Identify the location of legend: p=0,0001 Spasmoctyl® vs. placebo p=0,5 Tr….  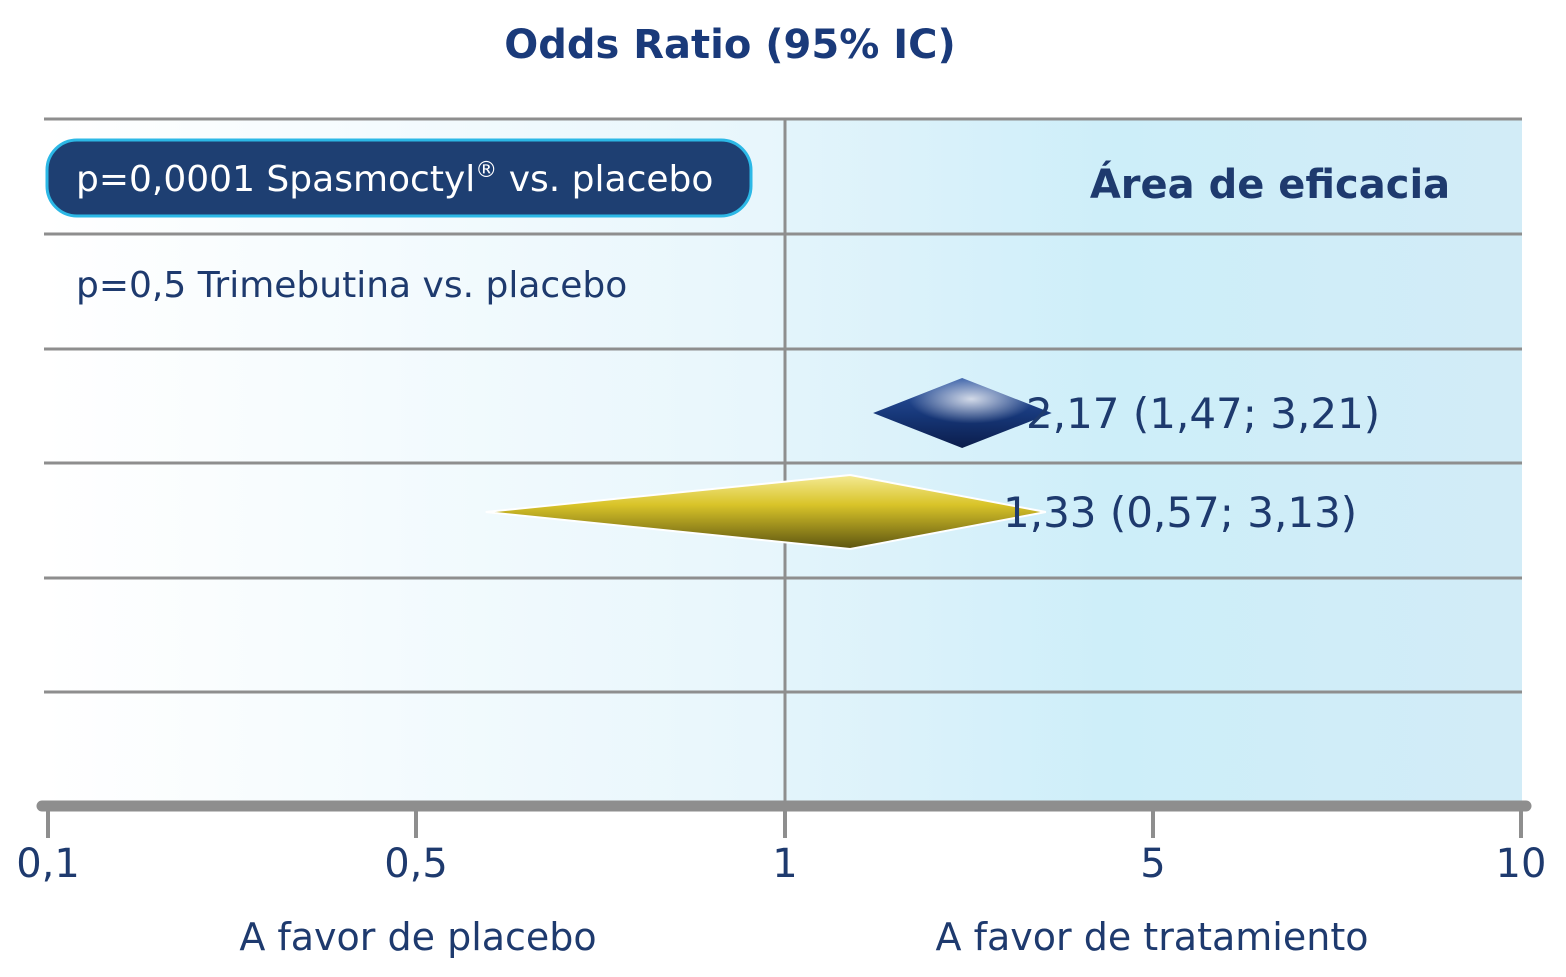
(399, 222).